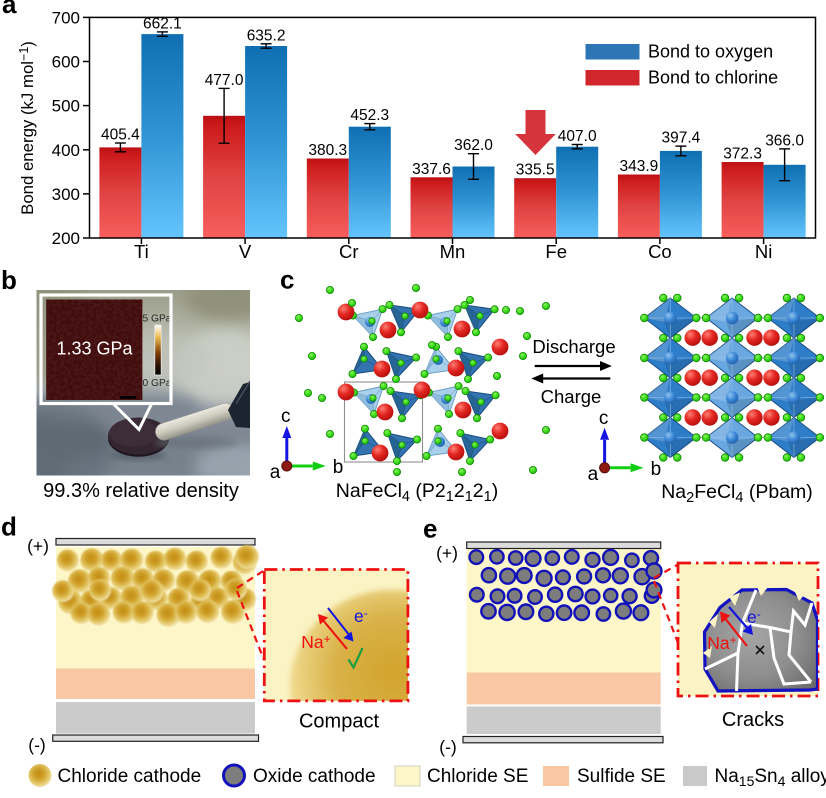 The image size is (826, 798). I want to click on svg-text: 200, so click(66, 238).